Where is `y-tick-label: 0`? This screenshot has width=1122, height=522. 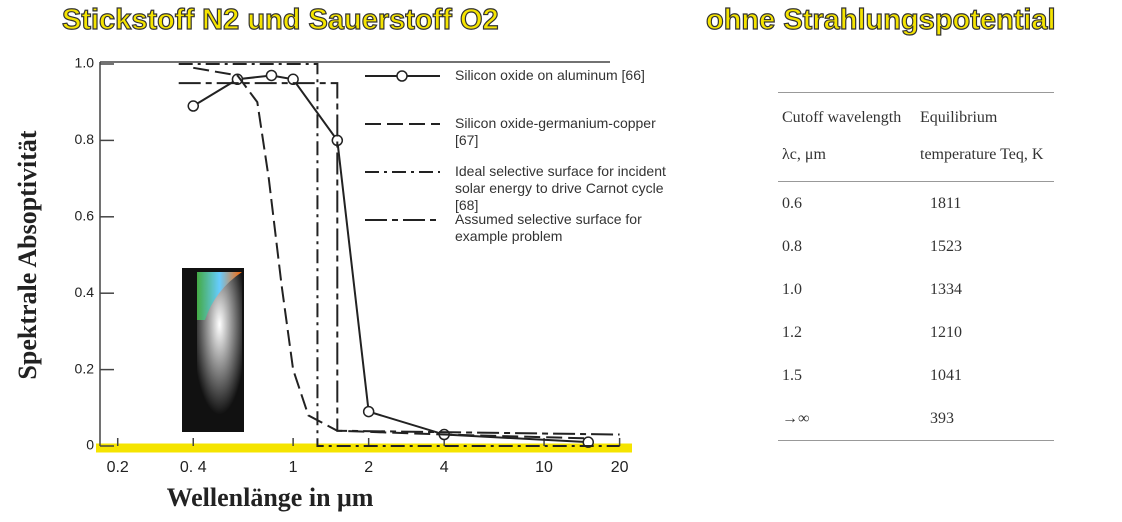
y-tick-label: 0 is located at coordinates (90, 445).